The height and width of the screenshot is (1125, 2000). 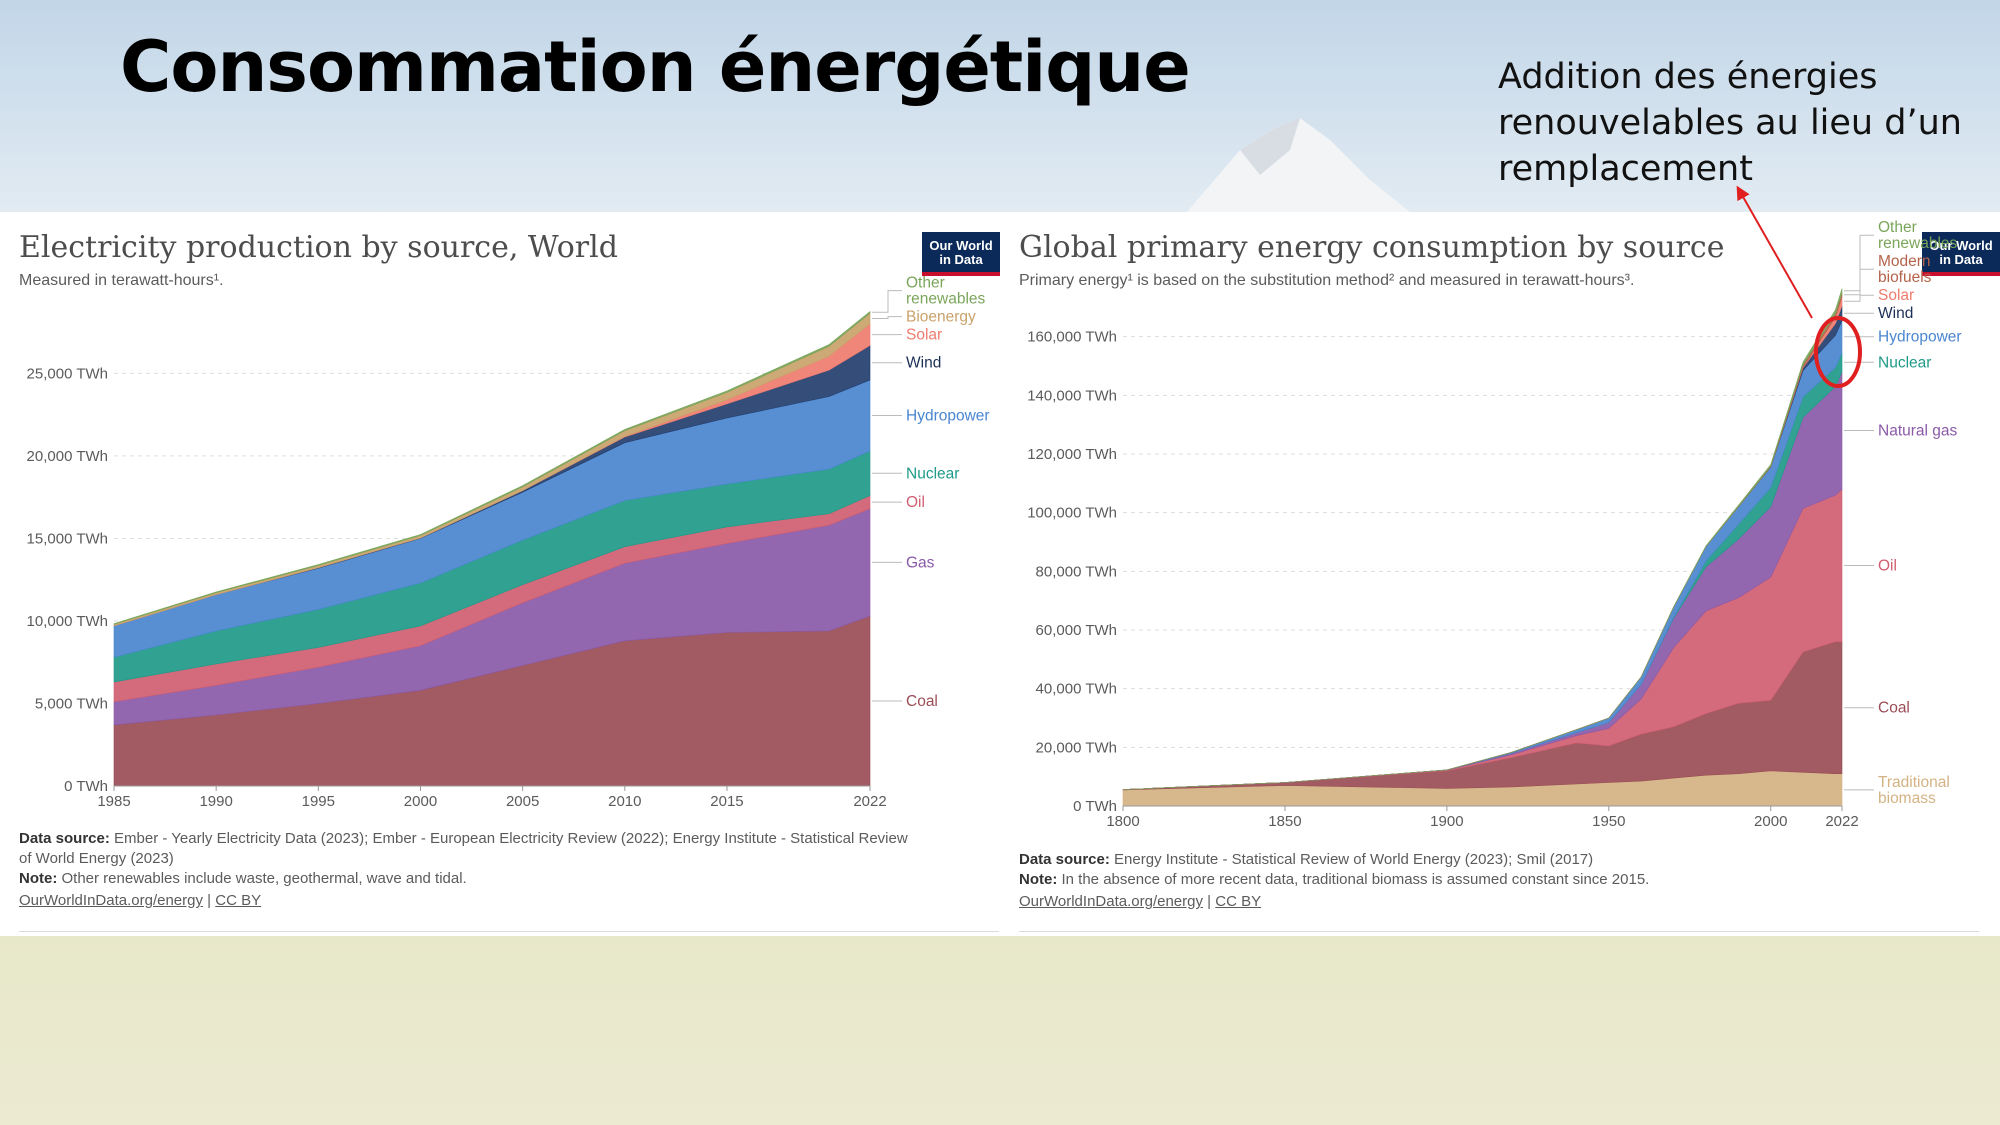 I want to click on y-tick-label: 25,000 TWh, so click(x=67, y=373).